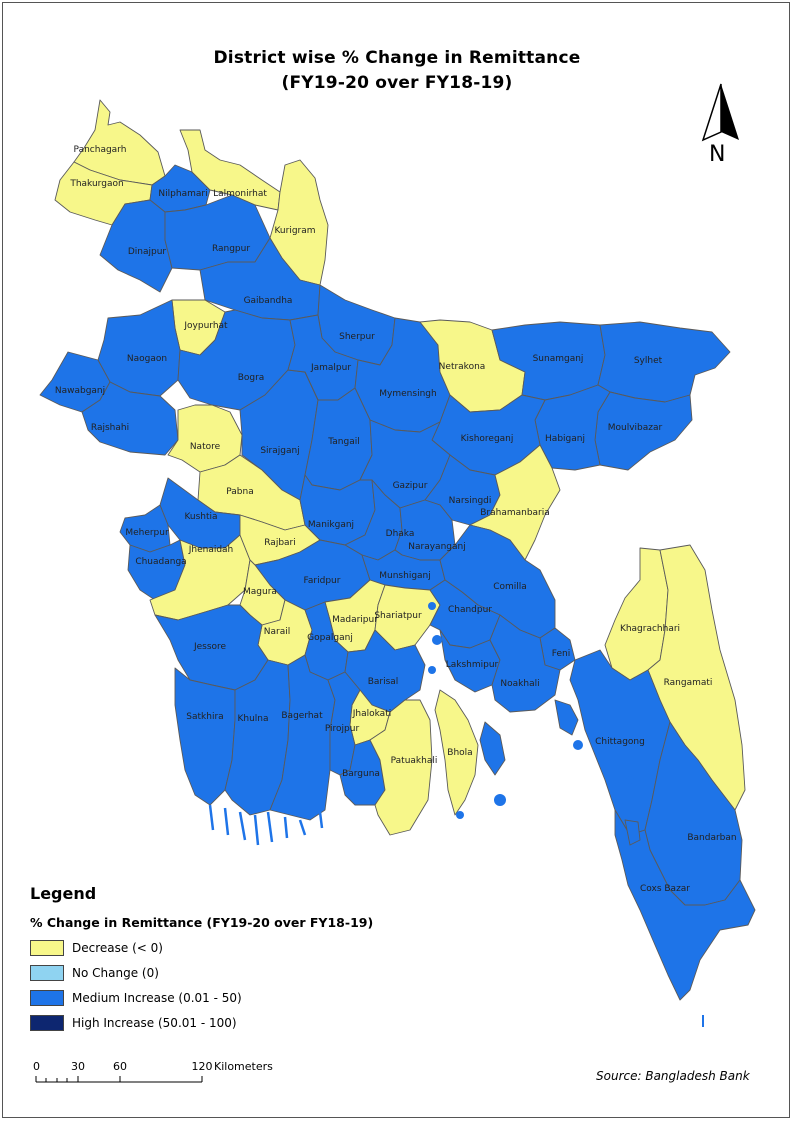 The width and height of the screenshot is (794, 1122). I want to click on scale-unit: Kilometers, so click(243, 1066).